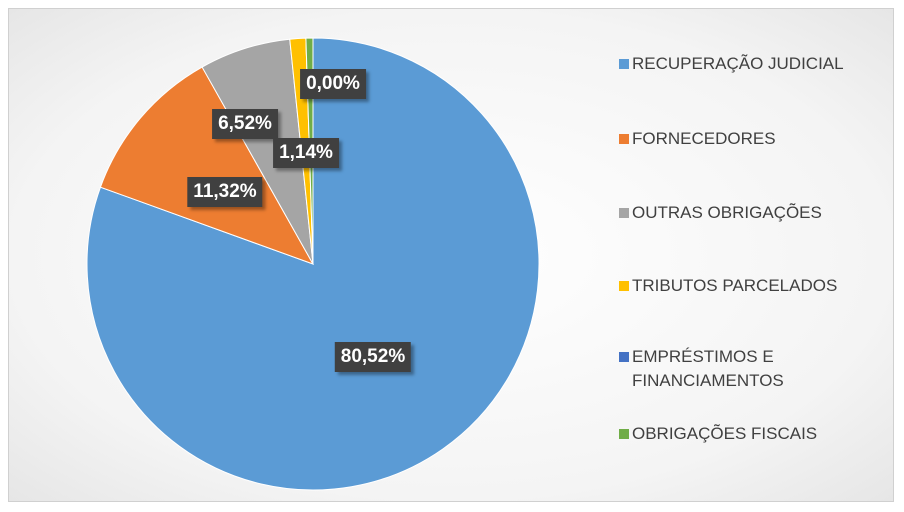 The width and height of the screenshot is (904, 512). What do you see at coordinates (207, 165) in the screenshot?
I see `slice` at bounding box center [207, 165].